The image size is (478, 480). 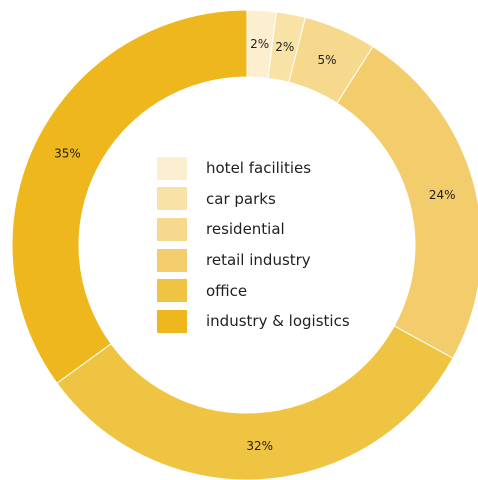 What do you see at coordinates (172, 229) in the screenshot?
I see `legend-swatch-residential` at bounding box center [172, 229].